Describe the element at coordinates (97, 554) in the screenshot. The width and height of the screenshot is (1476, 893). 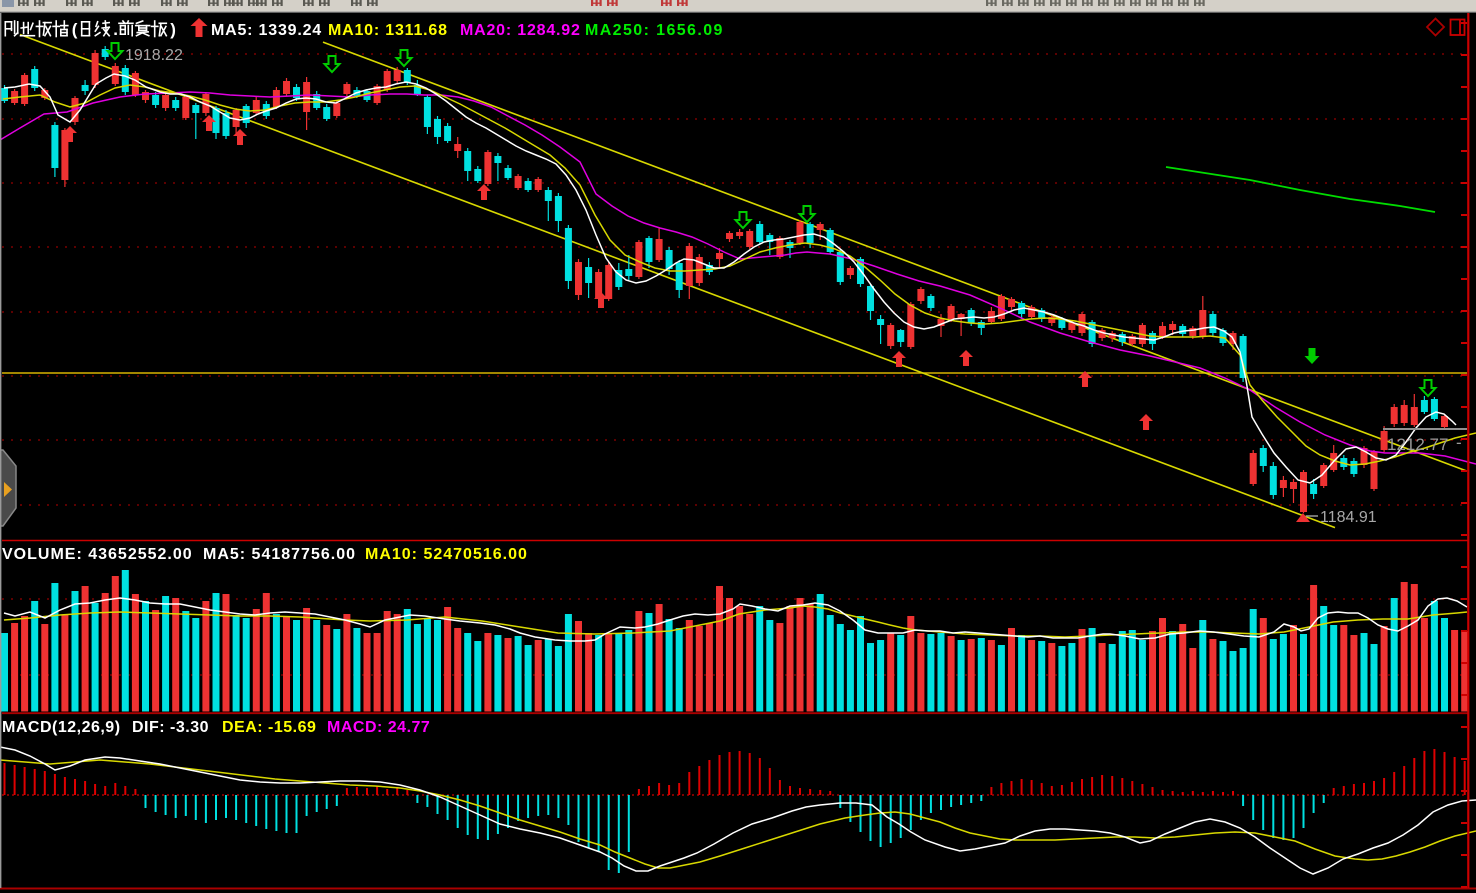
I see `svg-text: VOLUME: 43652552.00` at that location.